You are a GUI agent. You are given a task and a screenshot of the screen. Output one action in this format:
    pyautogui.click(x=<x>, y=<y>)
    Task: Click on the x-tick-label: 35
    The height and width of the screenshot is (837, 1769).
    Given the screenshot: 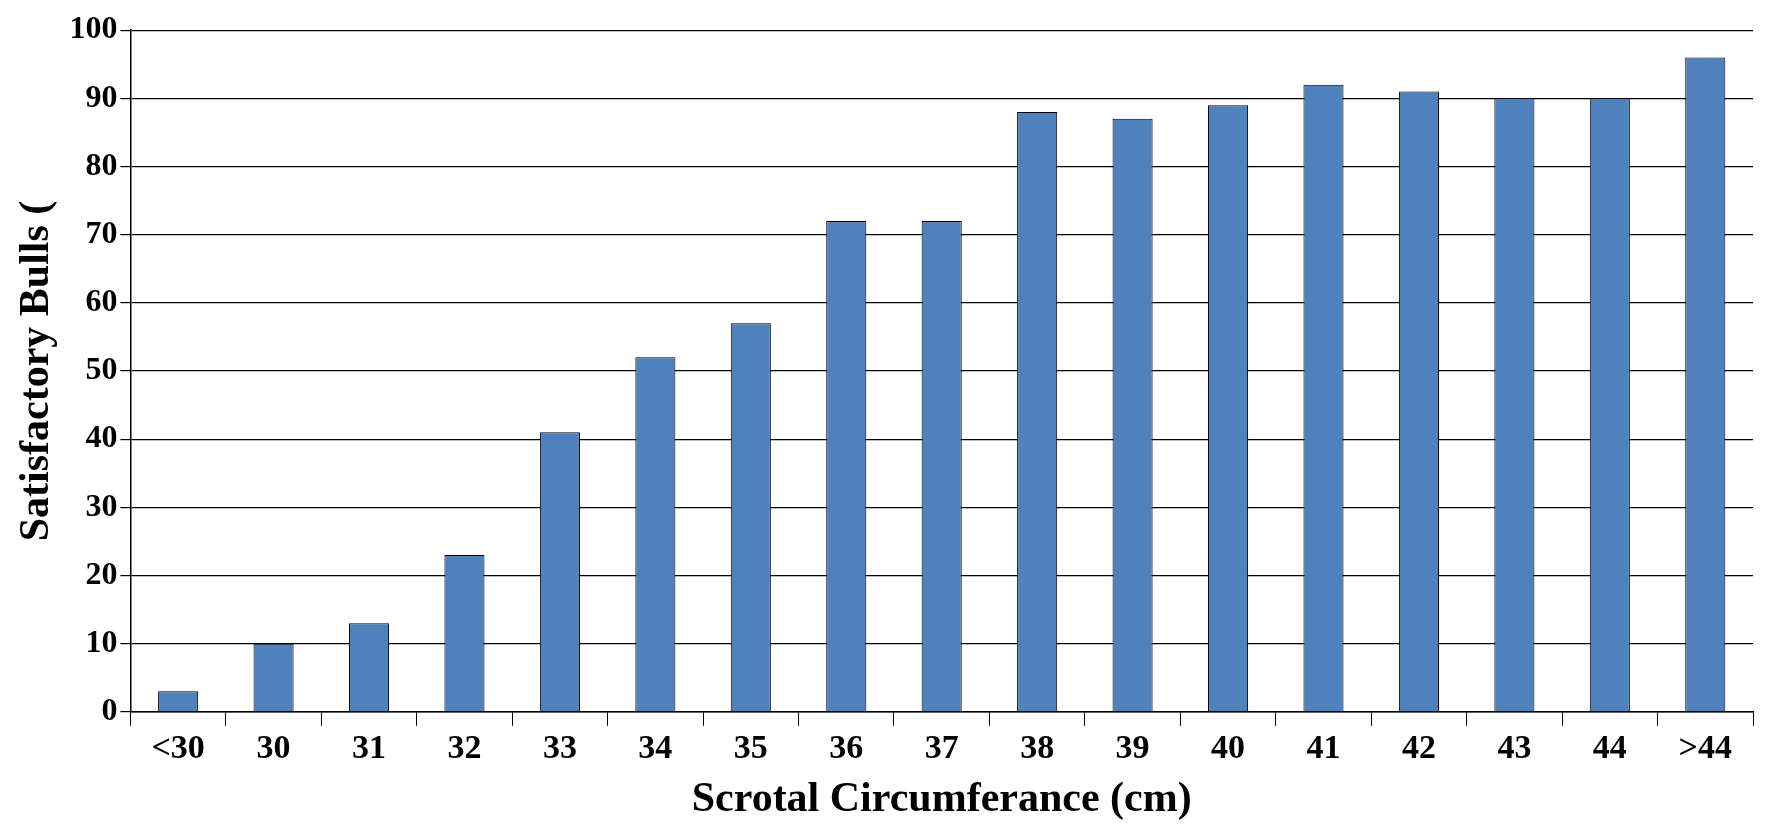 What is the action you would take?
    pyautogui.click(x=750, y=746)
    